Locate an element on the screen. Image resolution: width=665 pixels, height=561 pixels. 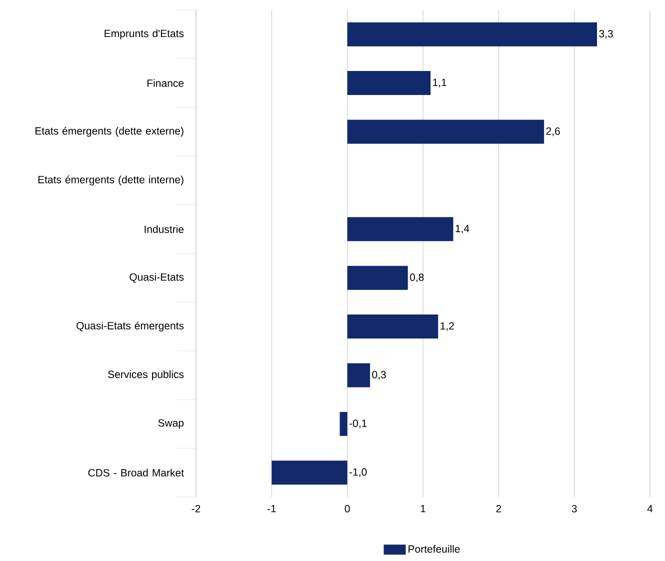
x-tick-label: 1 is located at coordinates (423, 508).